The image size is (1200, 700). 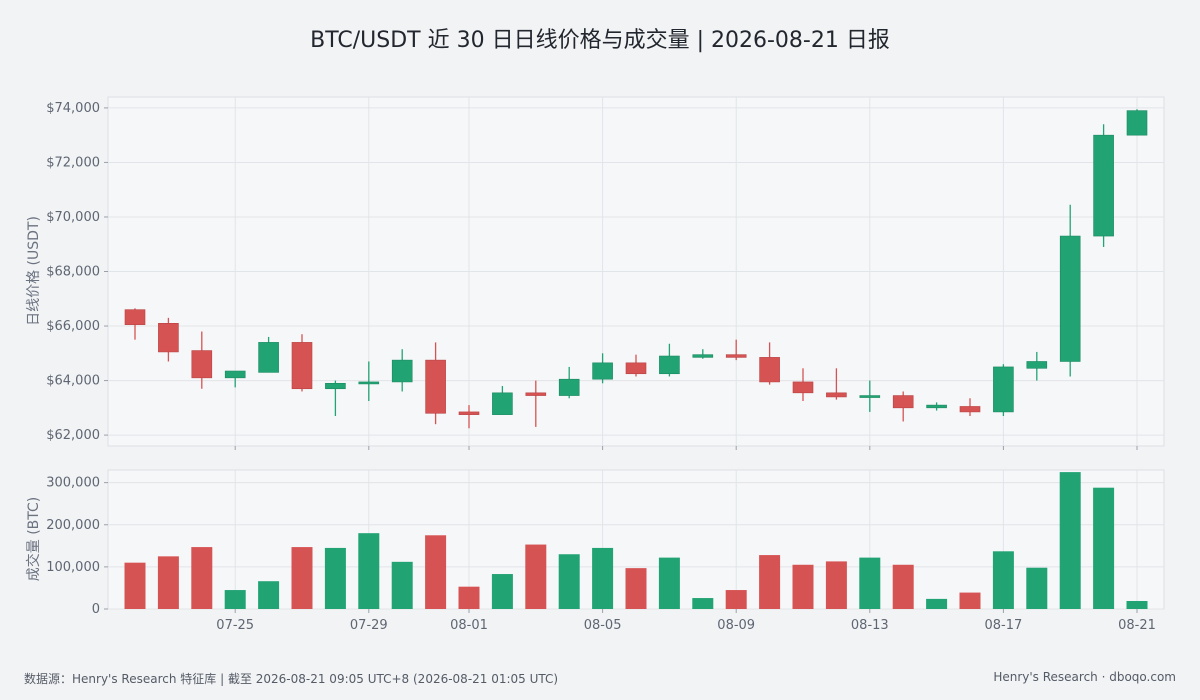 I want to click on volume-tick-label: 200,000, so click(x=73, y=525).